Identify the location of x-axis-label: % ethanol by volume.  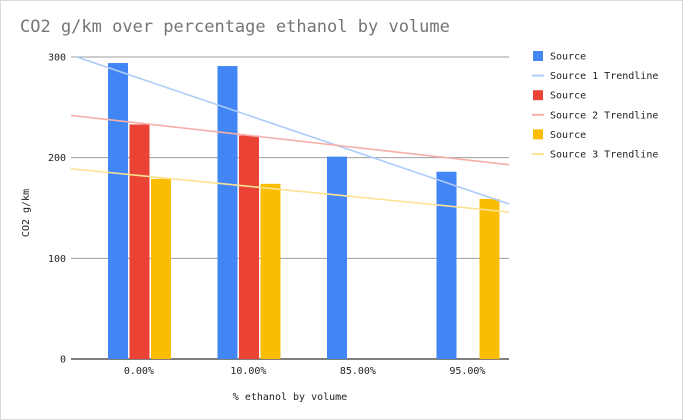
(290, 397).